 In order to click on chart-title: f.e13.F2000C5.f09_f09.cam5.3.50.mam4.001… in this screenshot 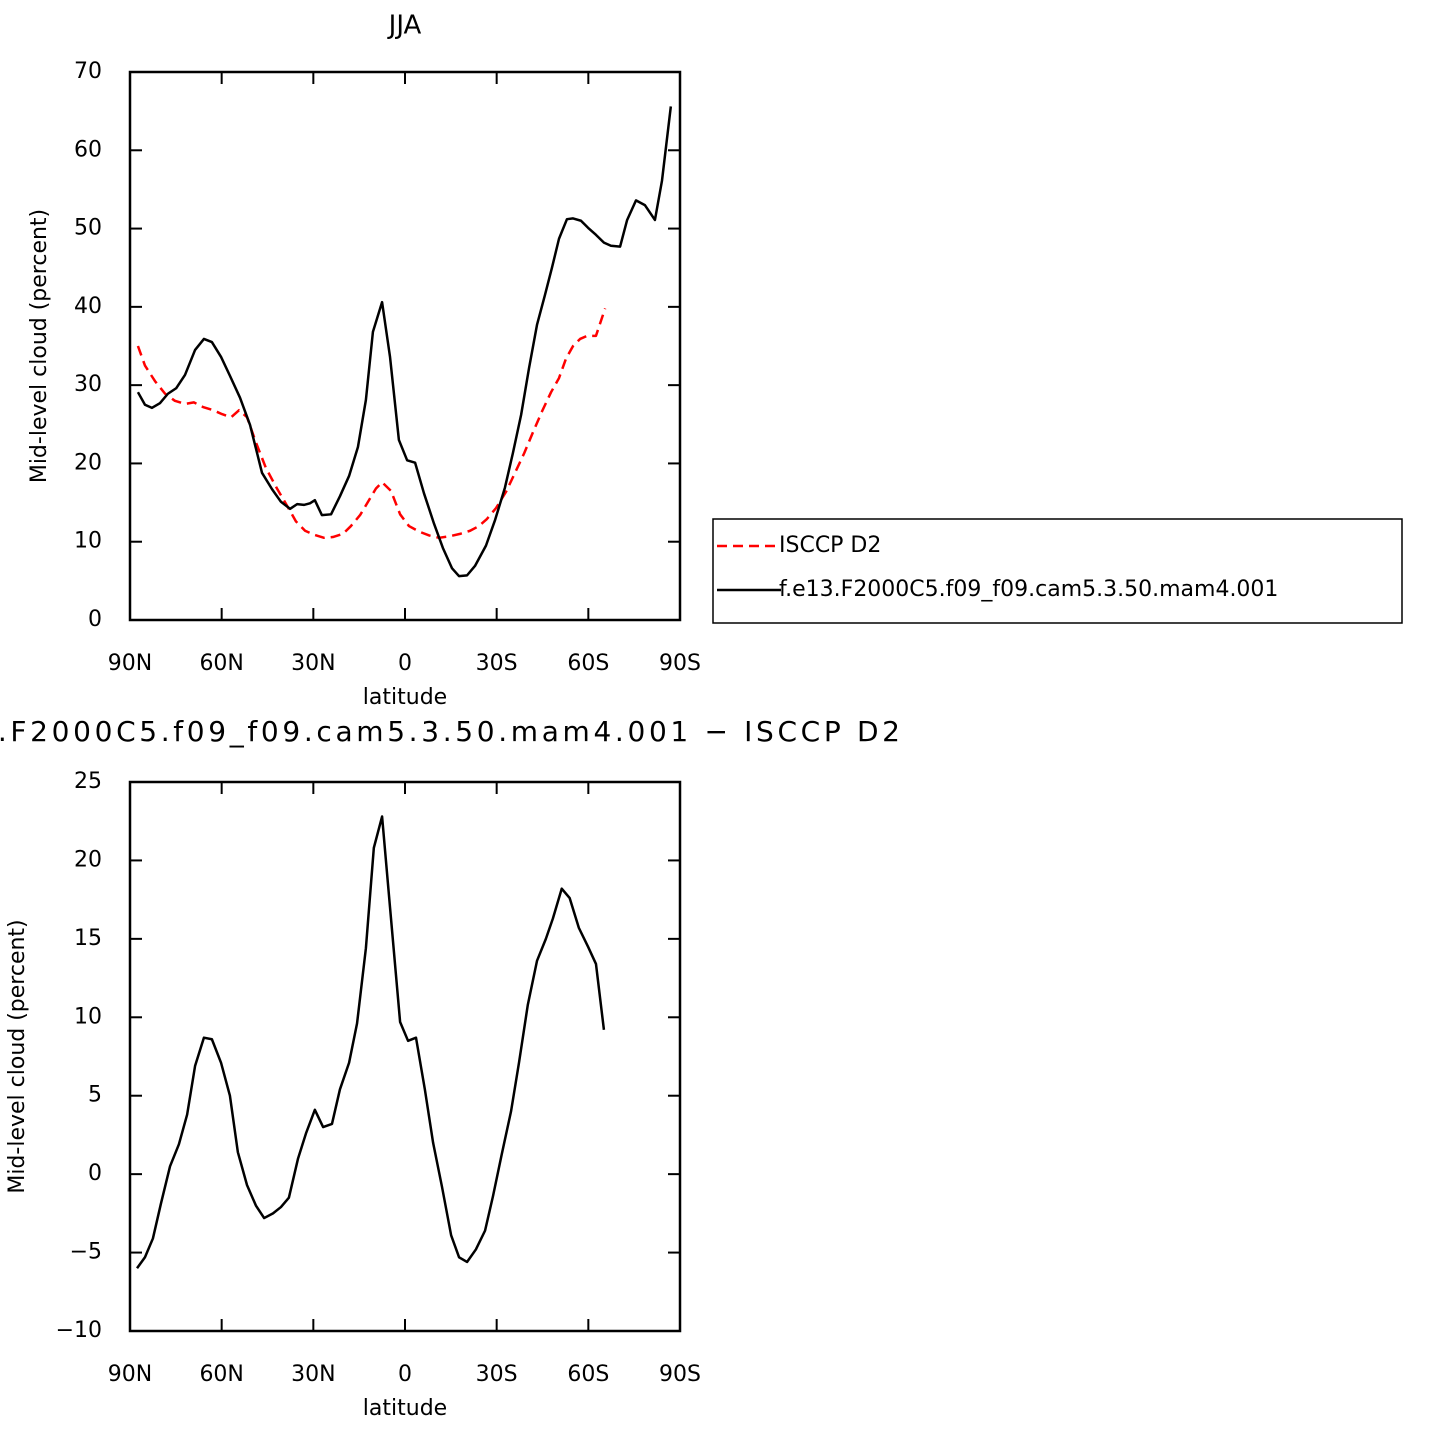, I will do `click(450, 731)`.